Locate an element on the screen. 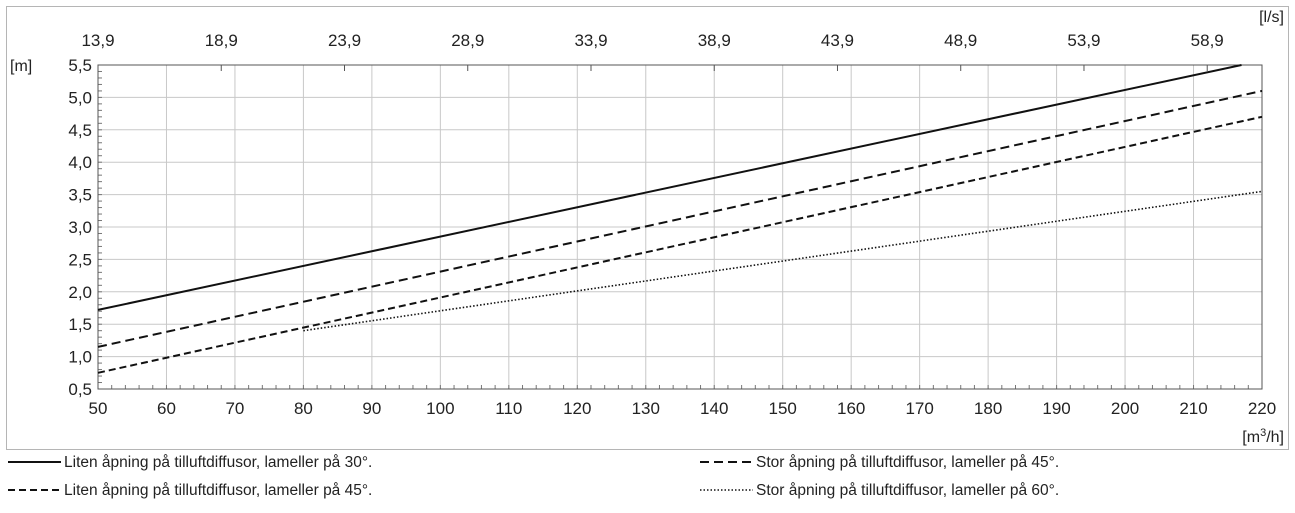 The image size is (1295, 513). top-tick-label: 43,9 is located at coordinates (837, 40).